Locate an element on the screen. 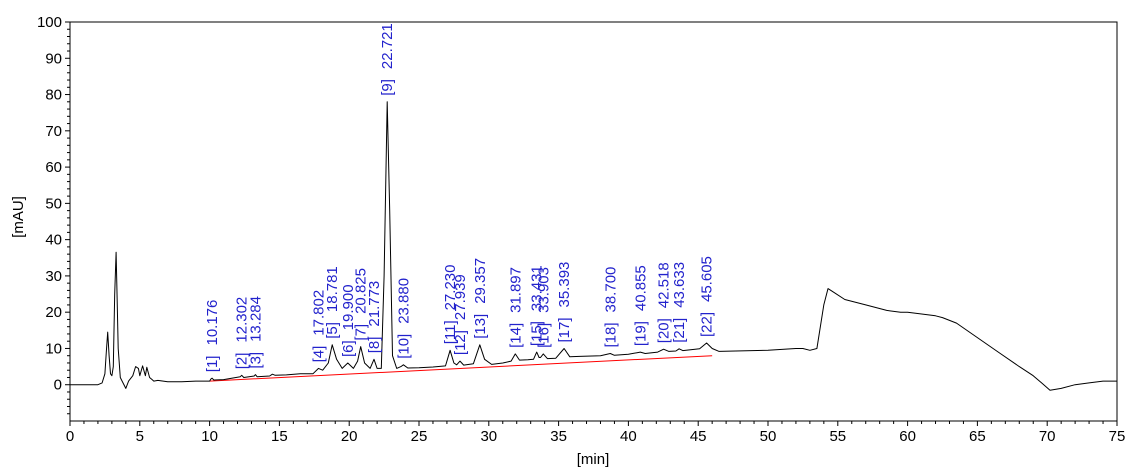 The image size is (1133, 472). y-tick-label: 20 is located at coordinates (53, 312).